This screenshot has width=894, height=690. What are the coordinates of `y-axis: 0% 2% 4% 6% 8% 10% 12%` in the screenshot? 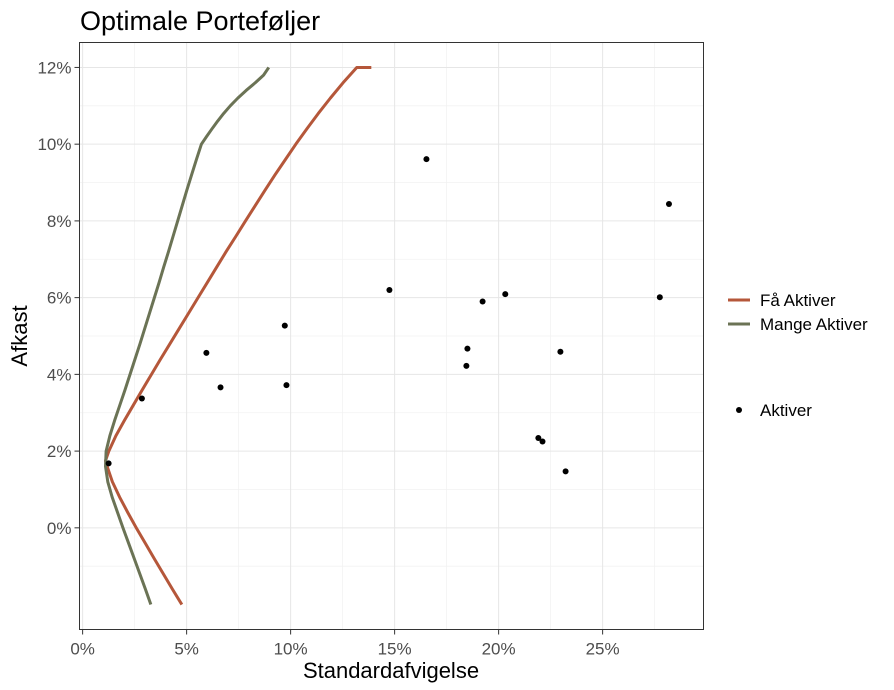 It's located at (58, 298).